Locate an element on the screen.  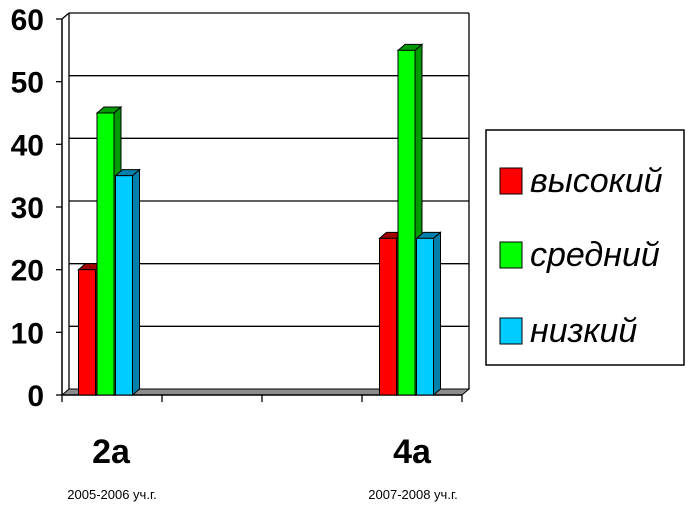
y-tick-label: 50 is located at coordinates (27, 83).